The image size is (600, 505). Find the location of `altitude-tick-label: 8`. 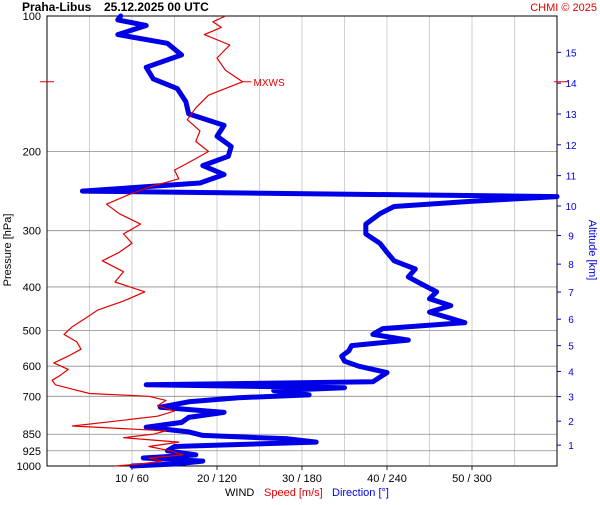

altitude-tick-label: 8 is located at coordinates (571, 265).